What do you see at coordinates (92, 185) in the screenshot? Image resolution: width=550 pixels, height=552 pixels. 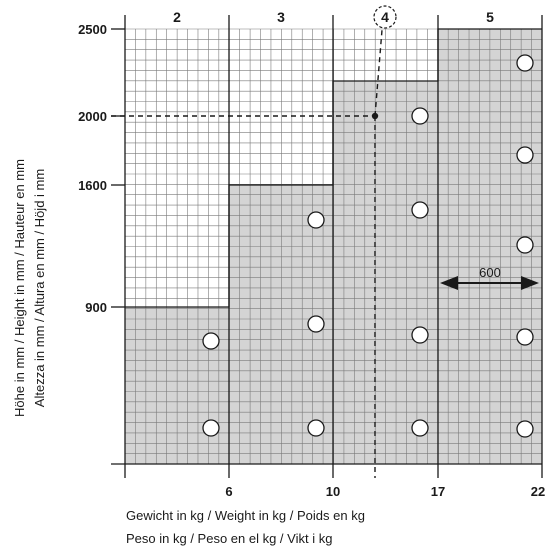 I see `y-tick-1600: 1600` at bounding box center [92, 185].